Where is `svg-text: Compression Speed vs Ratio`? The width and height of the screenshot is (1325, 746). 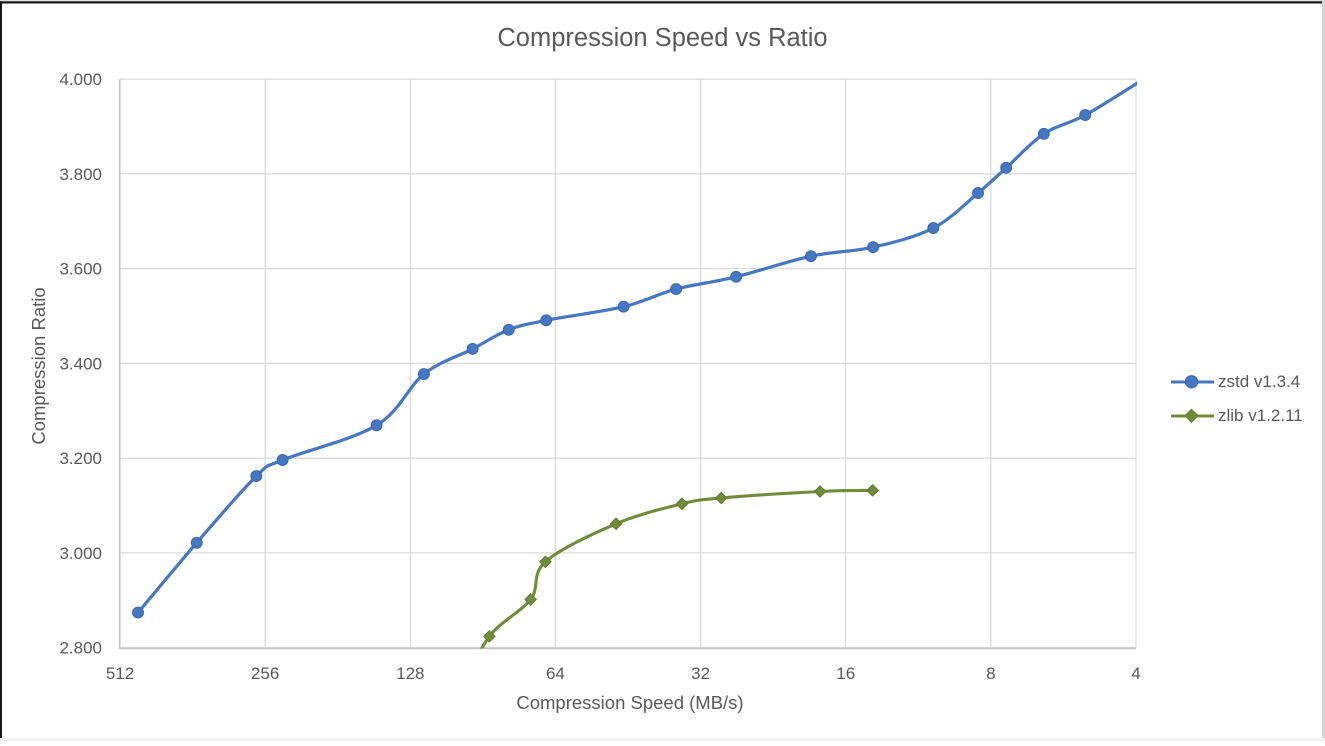 svg-text: Compression Speed vs Ratio is located at coordinates (662, 38).